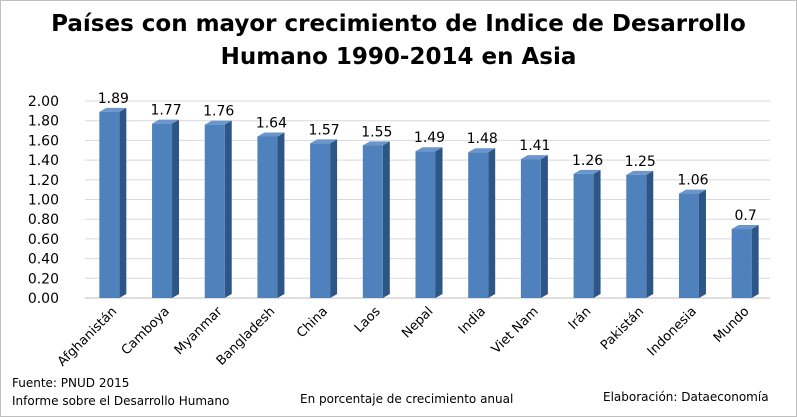  What do you see at coordinates (580, 318) in the screenshot?
I see `x-tick-label: Irán` at bounding box center [580, 318].